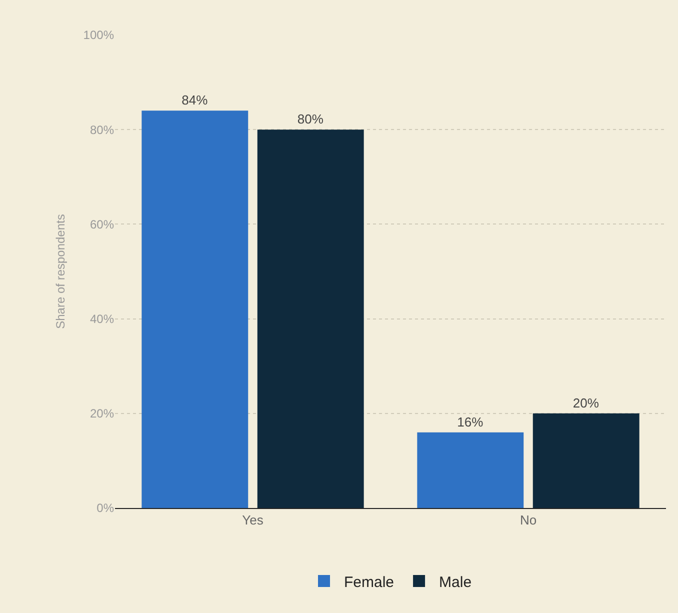 This screenshot has width=678, height=613. I want to click on y-tick-label: 60%, so click(102, 224).